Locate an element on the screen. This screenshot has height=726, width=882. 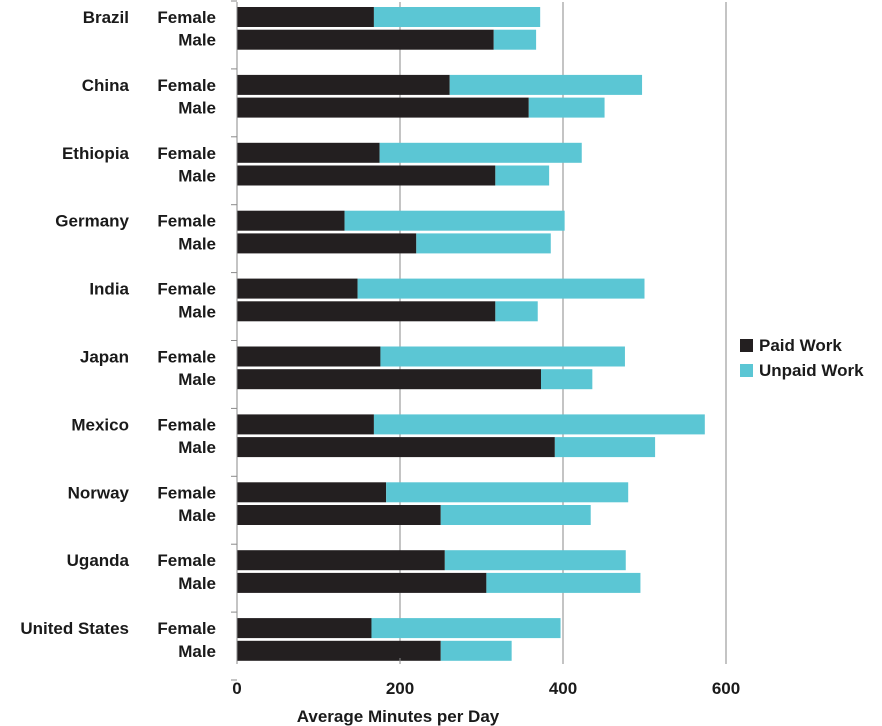
country-label: China is located at coordinates (106, 85).